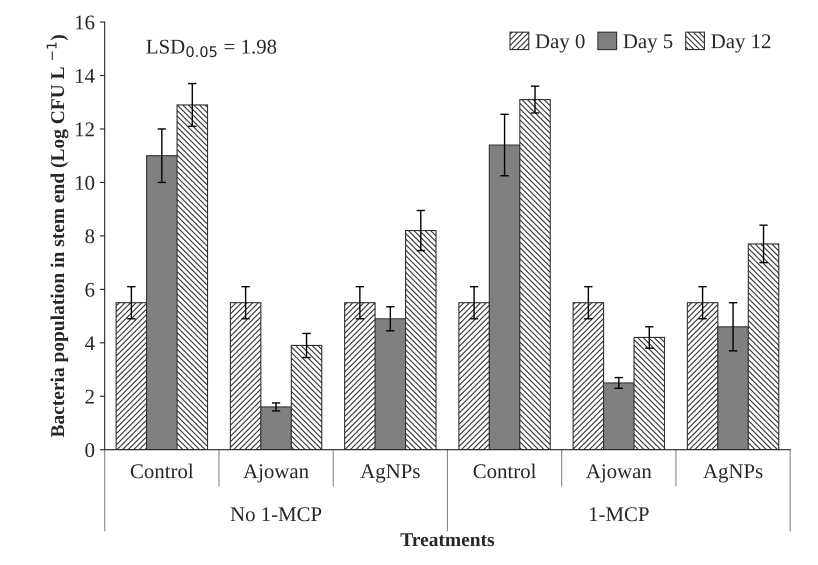 The image size is (818, 565). I want to click on y-tick-label: 12, so click(85, 129).